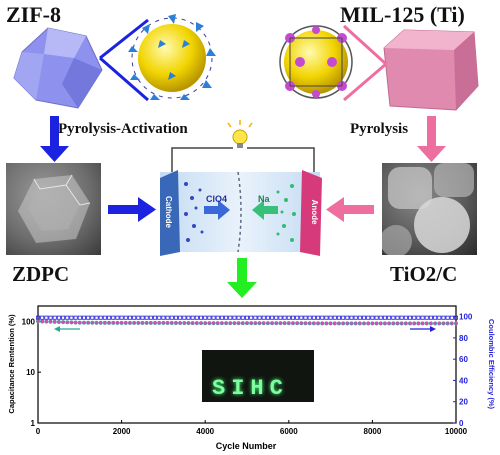  I want to click on zdpc-sem-image, so click(53, 209).